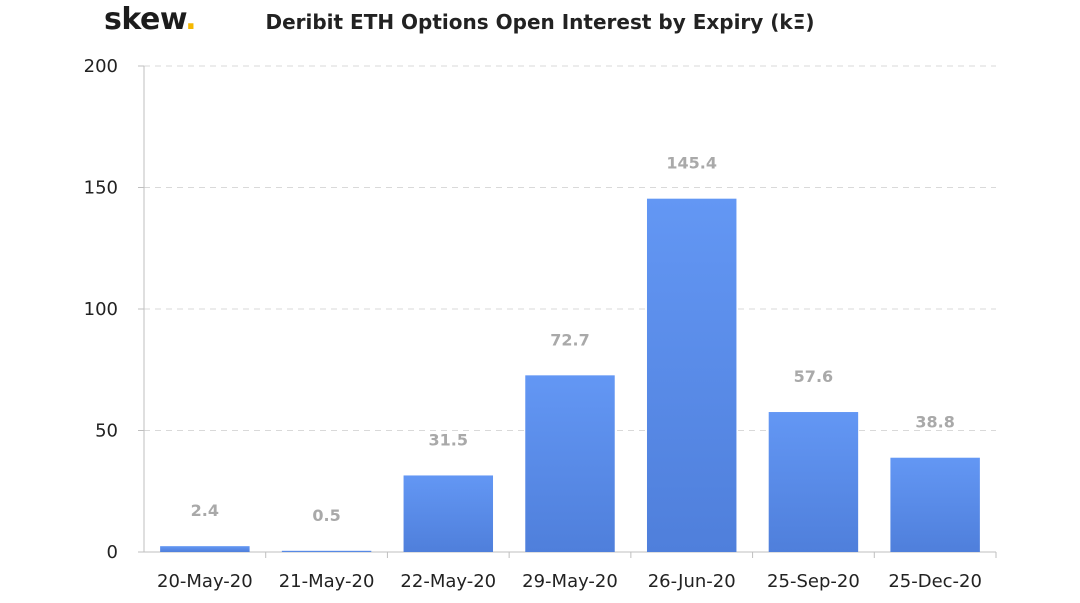 The image size is (1080, 603). What do you see at coordinates (205, 510) in the screenshot?
I see `data-label-20-May-20: 2.4` at bounding box center [205, 510].